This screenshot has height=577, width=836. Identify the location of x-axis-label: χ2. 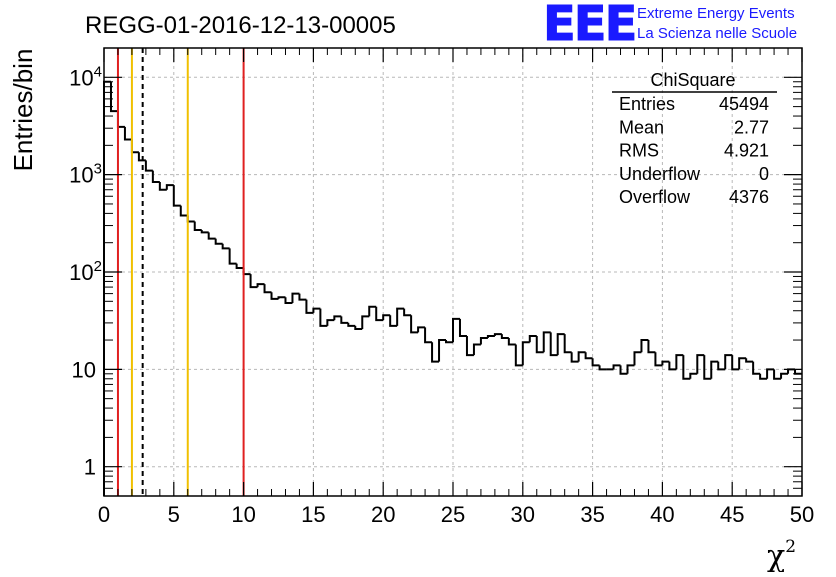
(781, 554).